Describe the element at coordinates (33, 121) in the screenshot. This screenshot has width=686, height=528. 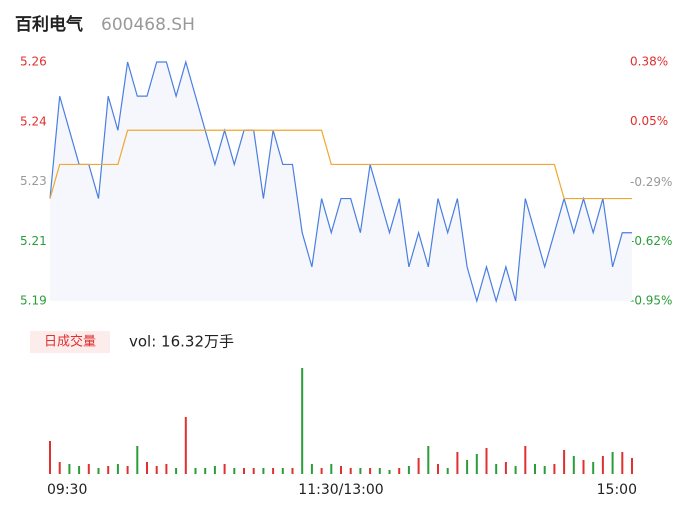
I see `y-tick-label: 5.24` at that location.